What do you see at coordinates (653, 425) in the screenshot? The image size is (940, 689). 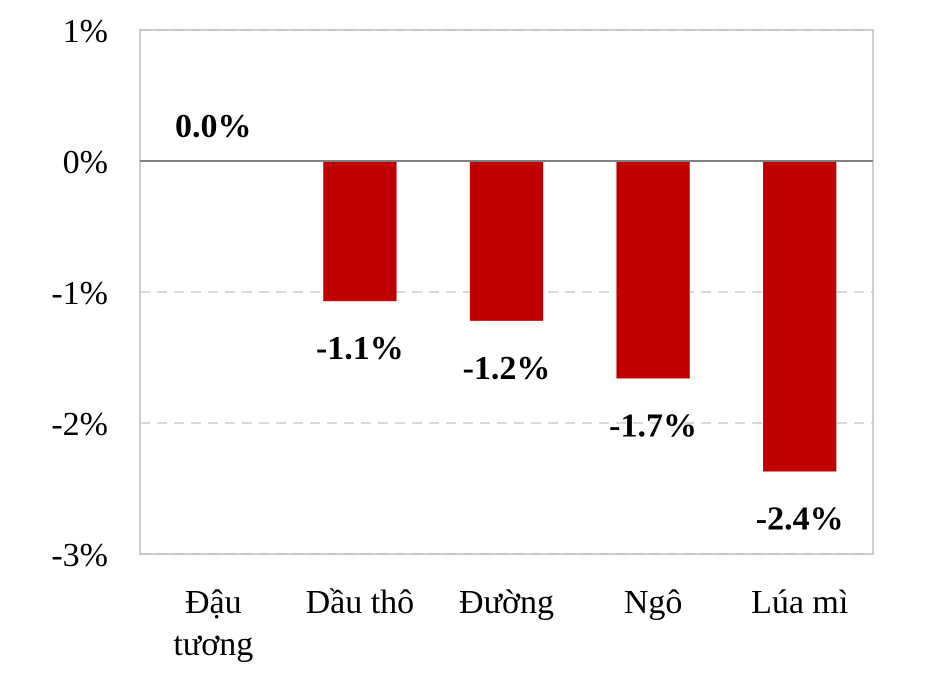 I see `data-label: -1.7%` at bounding box center [653, 425].